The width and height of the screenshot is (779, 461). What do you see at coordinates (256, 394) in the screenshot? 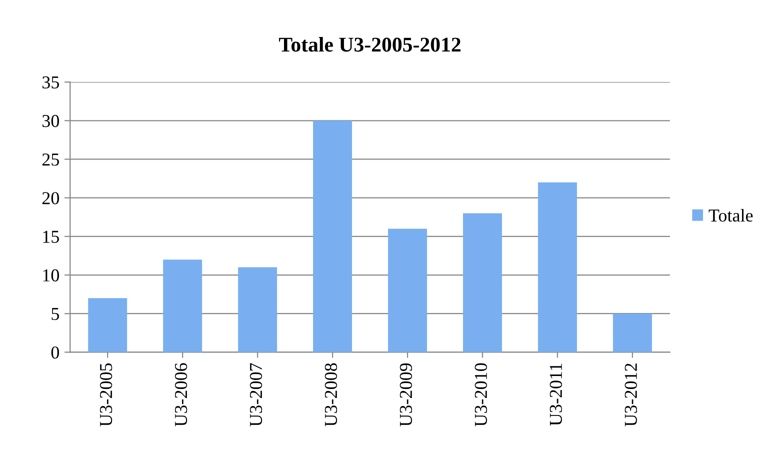
I see `x-tick-label: U3-2007` at bounding box center [256, 394].